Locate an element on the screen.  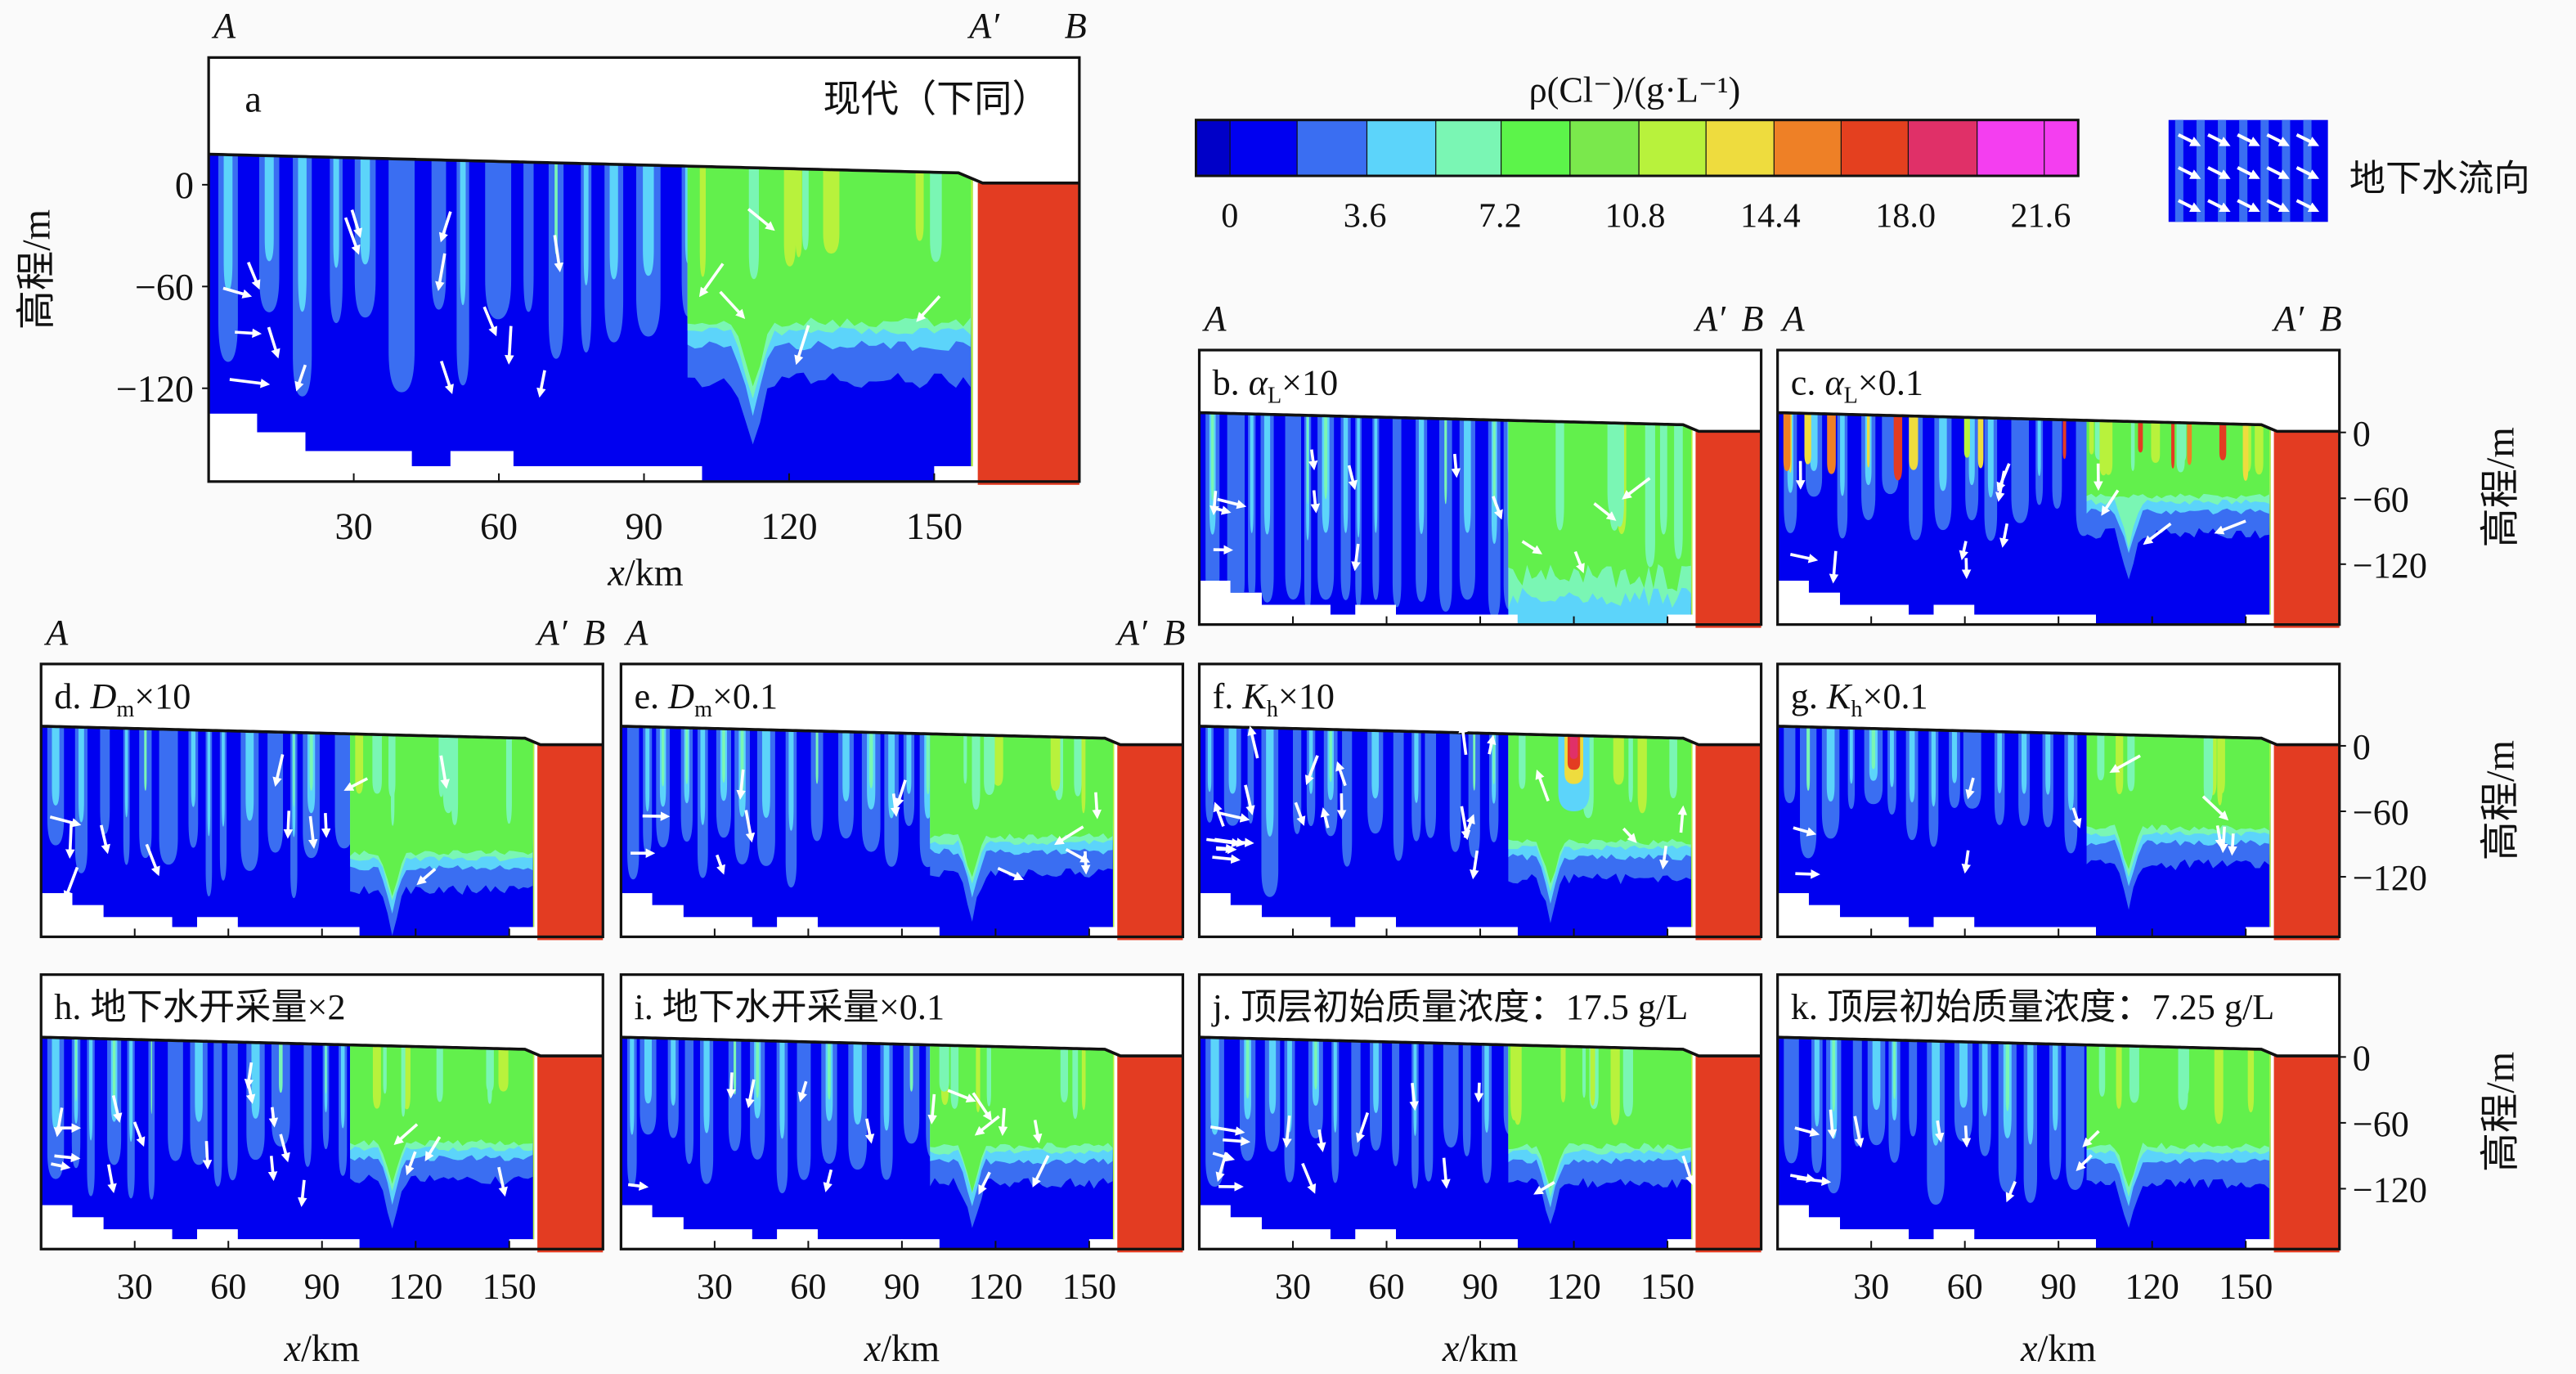
section-start-label: A is located at coordinates (635, 633).